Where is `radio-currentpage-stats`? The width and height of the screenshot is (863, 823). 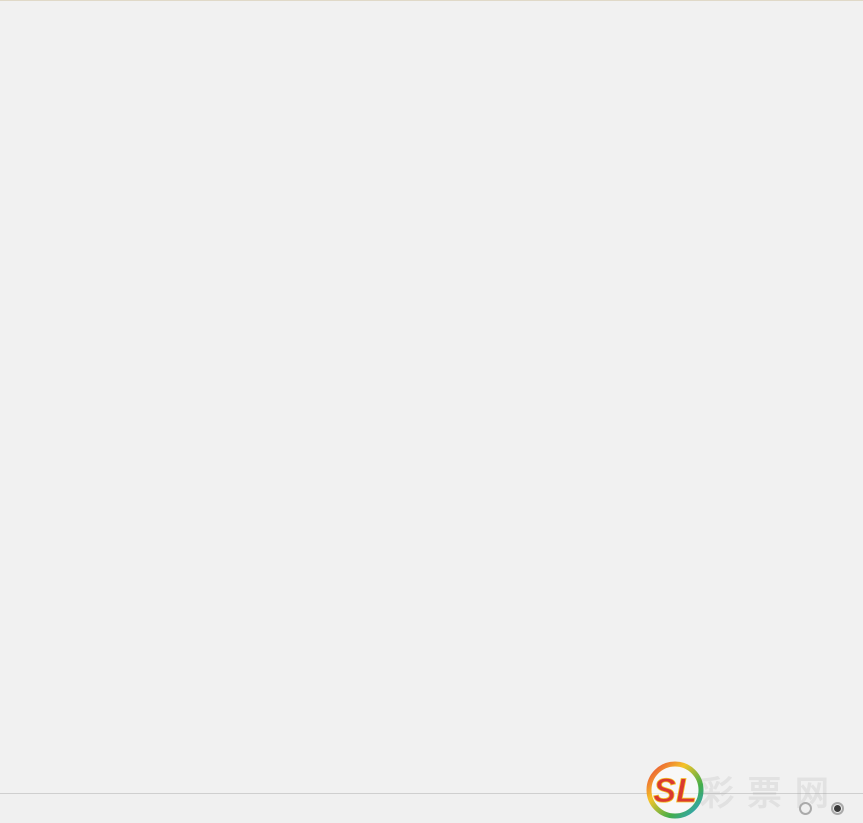
radio-currentpage-stats is located at coordinates (840, 808).